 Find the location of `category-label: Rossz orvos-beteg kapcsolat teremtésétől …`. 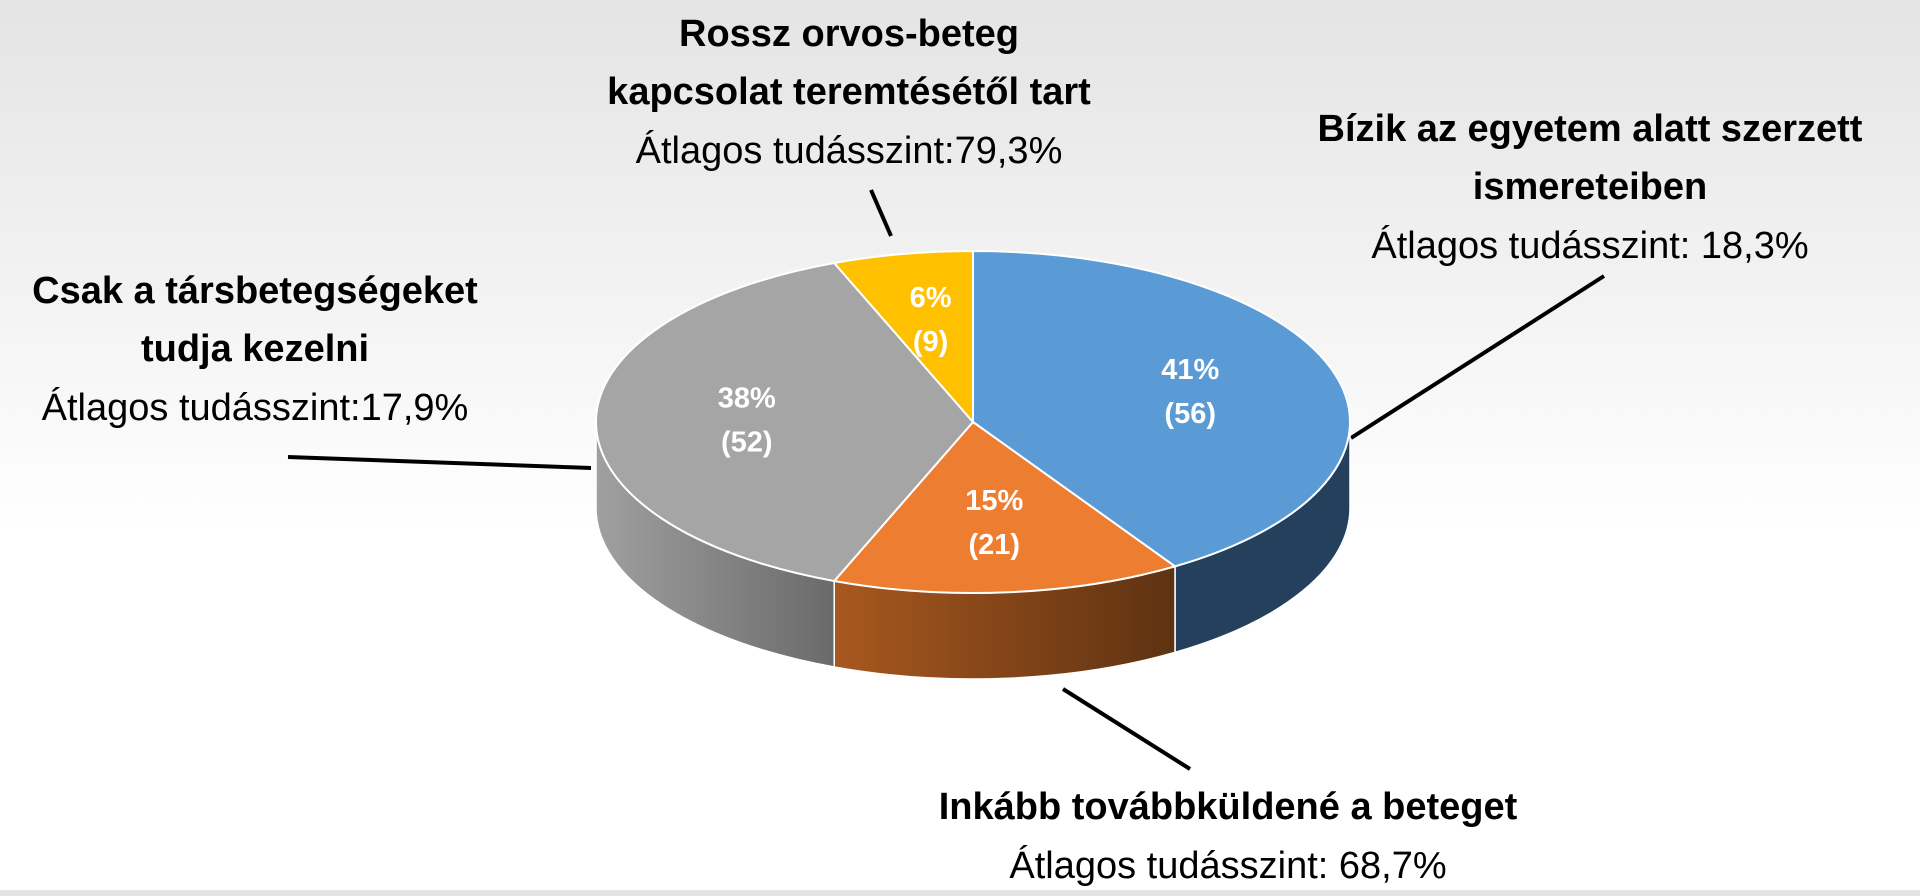

category-label: Rossz orvos-beteg kapcsolat teremtésétől … is located at coordinates (849, 93).